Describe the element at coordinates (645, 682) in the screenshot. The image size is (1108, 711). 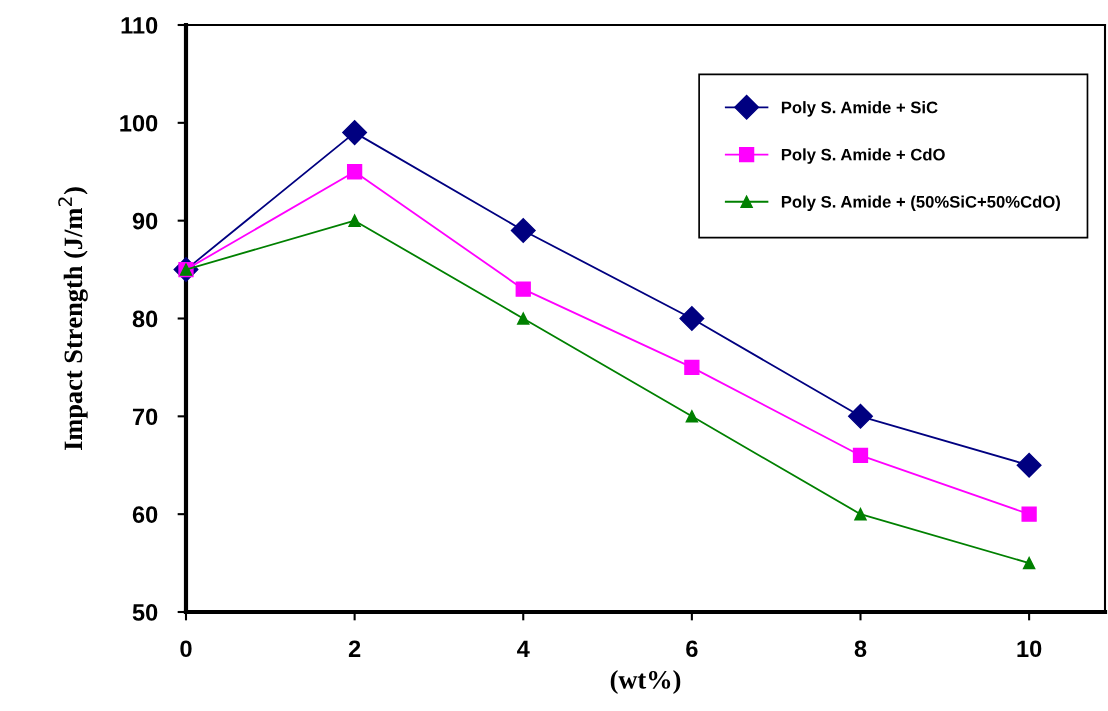
I see `x-axis-title: (wt%)` at that location.